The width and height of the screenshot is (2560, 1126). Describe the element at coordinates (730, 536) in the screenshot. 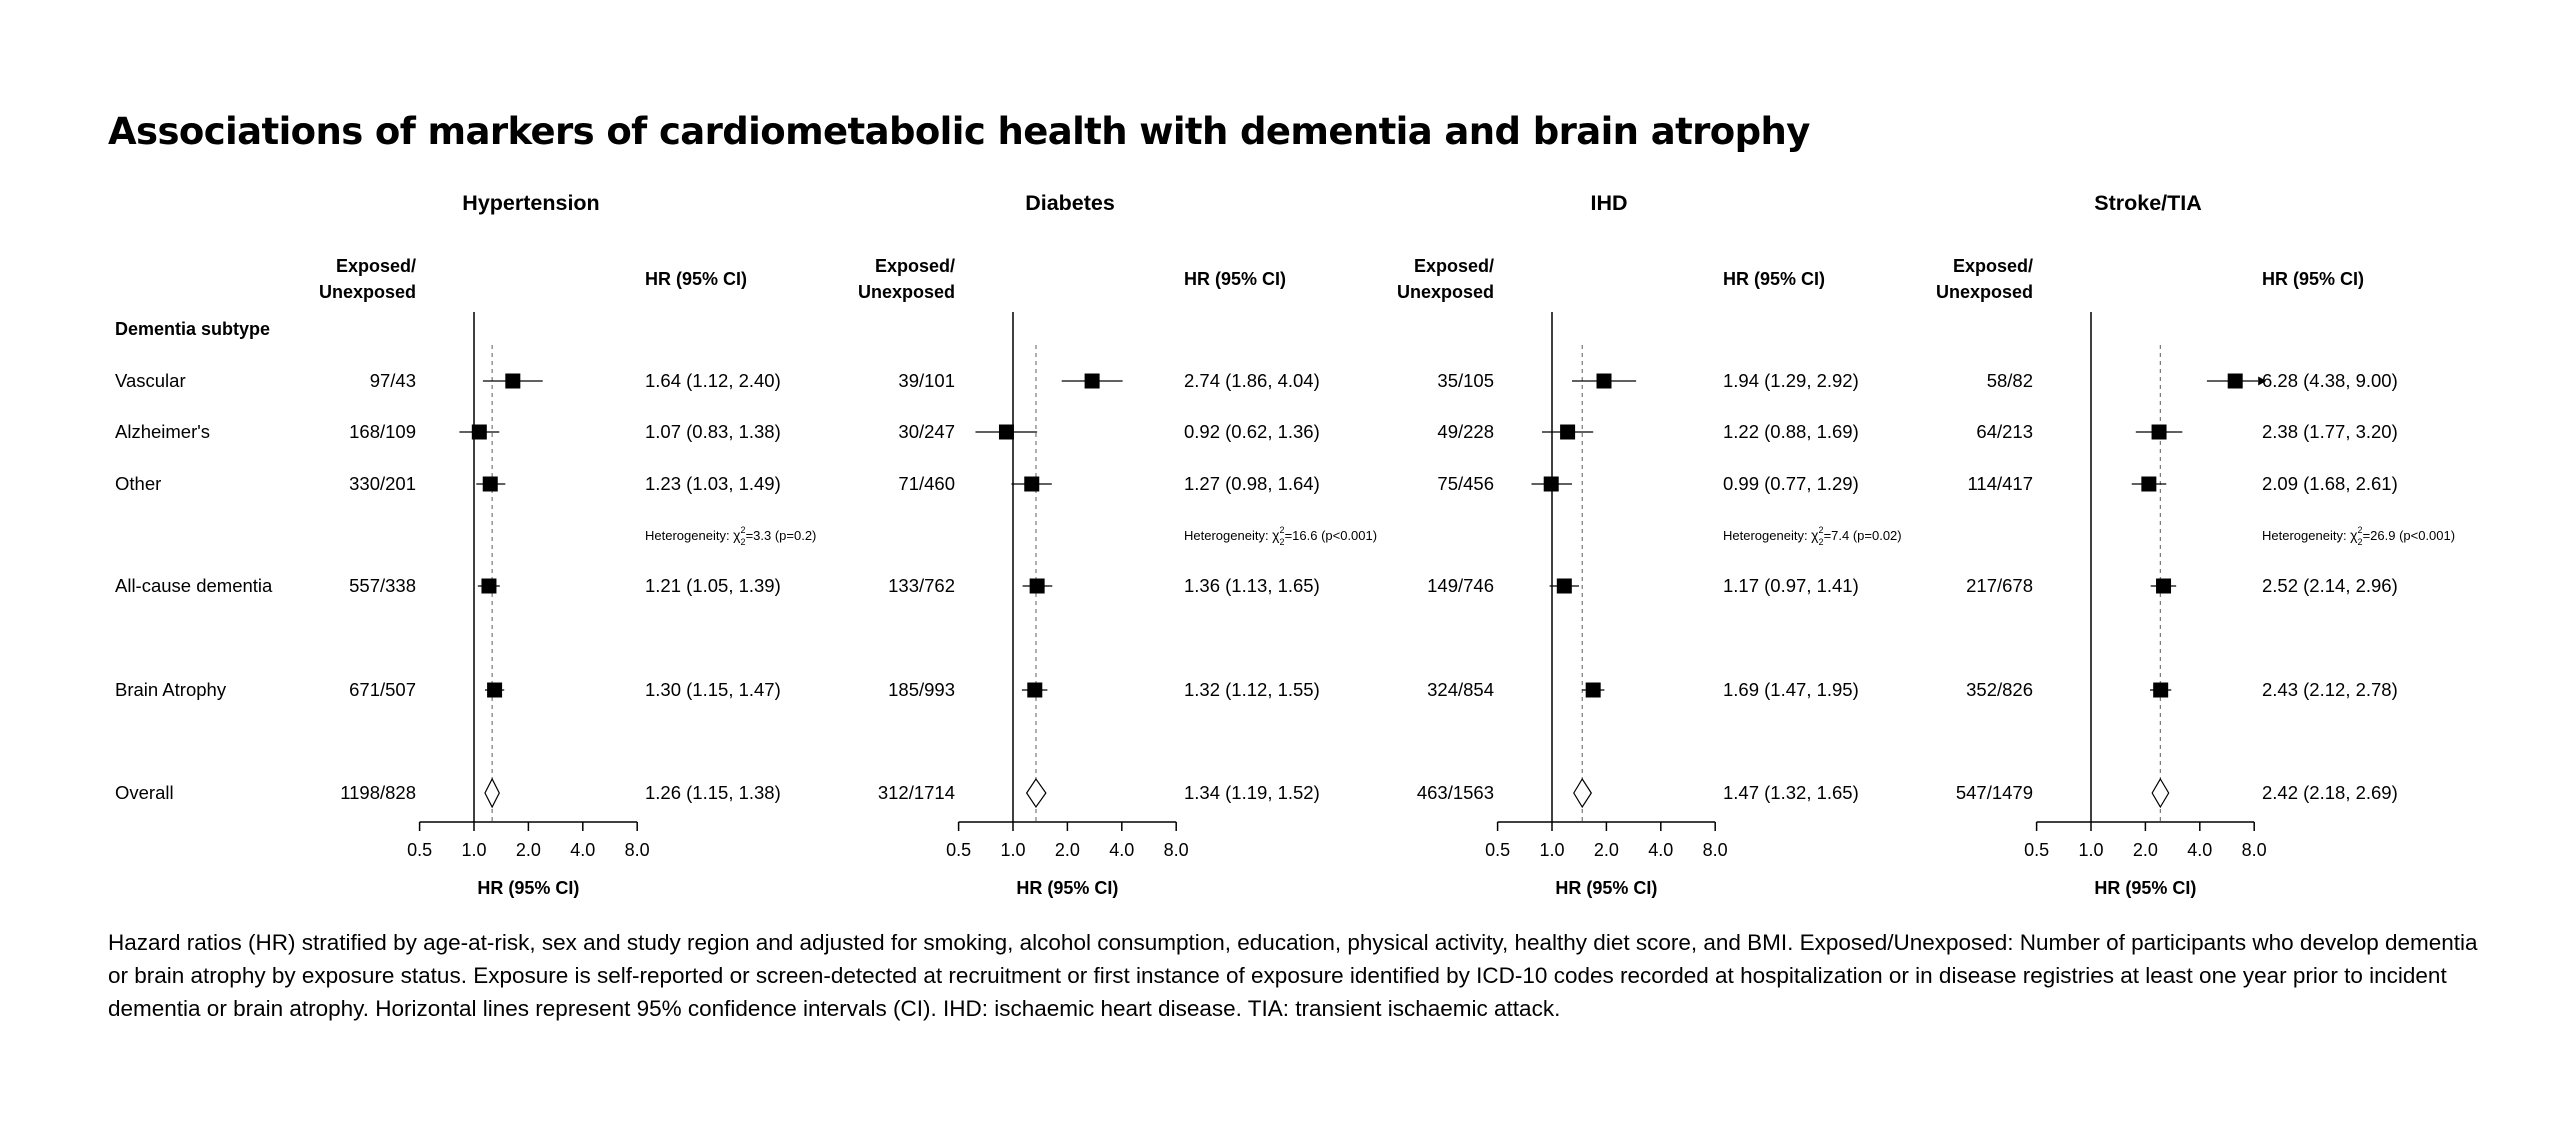

I see `heterogeneity-stat: Heterogeneity: χ2 2=3.3 (p=0.2)` at that location.